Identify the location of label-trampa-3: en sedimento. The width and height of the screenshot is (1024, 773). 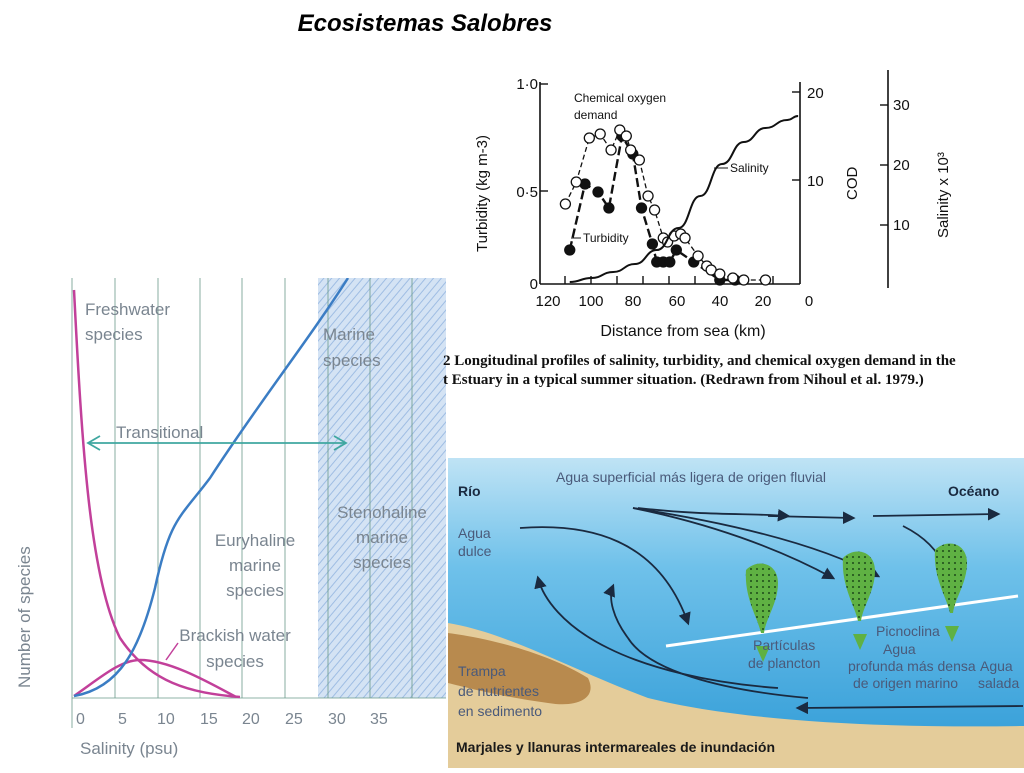
(500, 711).